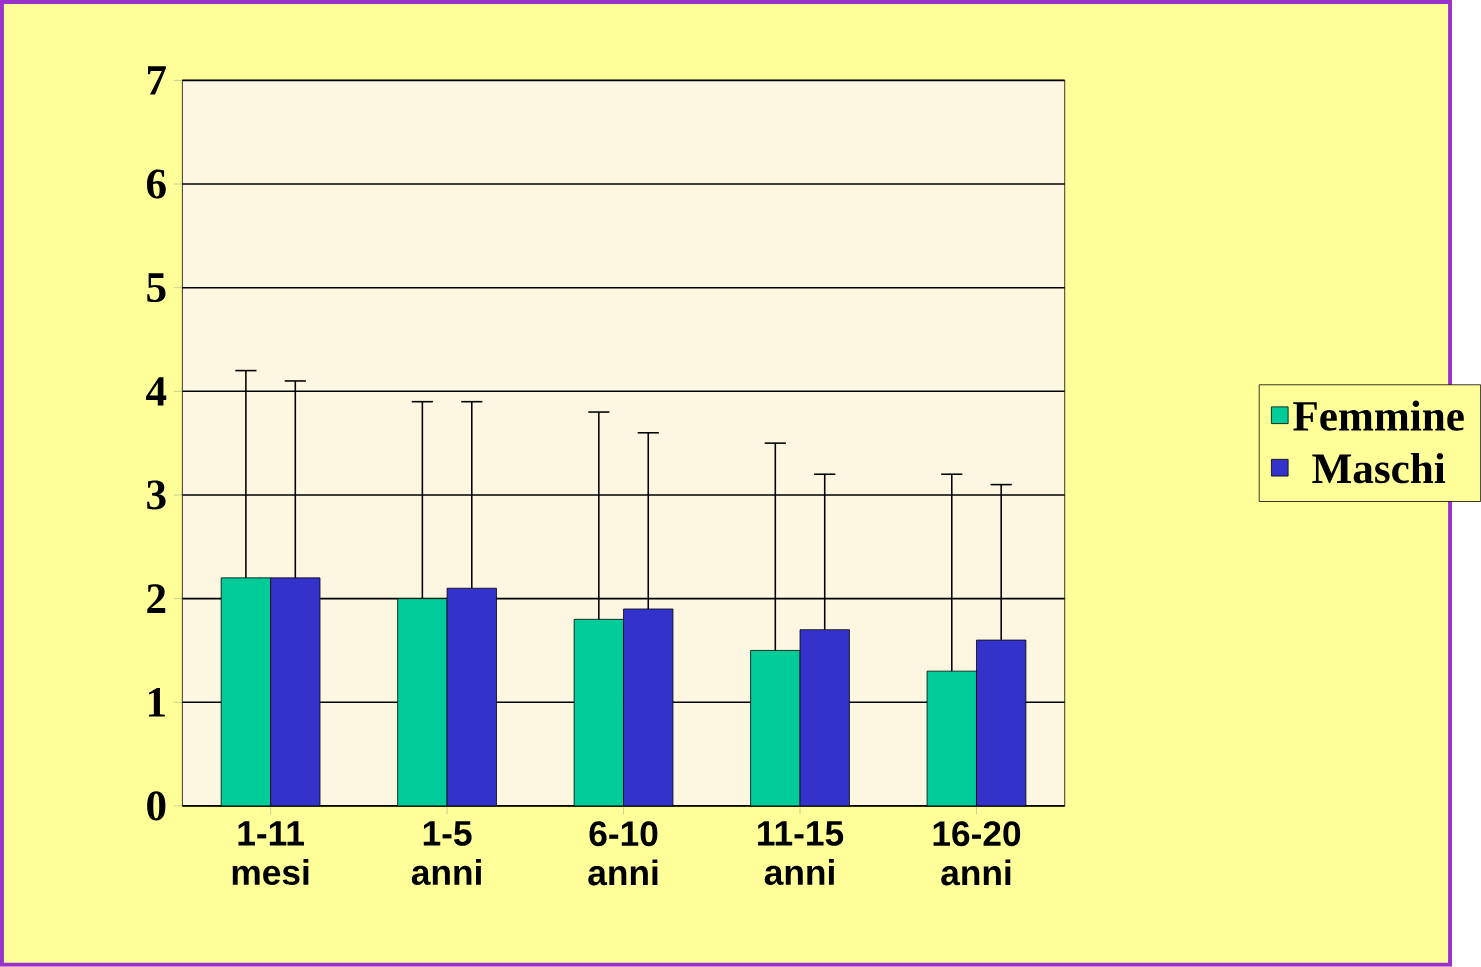  What do you see at coordinates (1379, 468) in the screenshot?
I see `legend-label: Maschi` at bounding box center [1379, 468].